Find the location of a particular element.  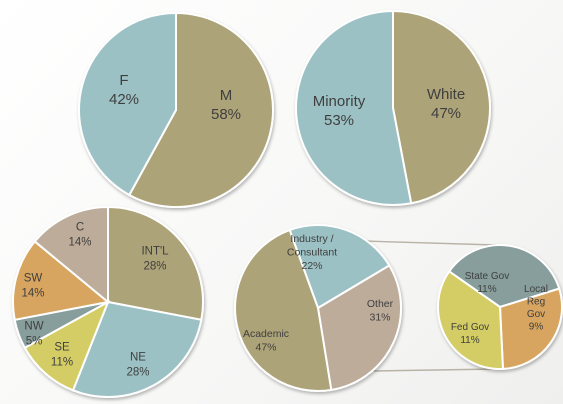

pie-slice-local-reg-gov is located at coordinates (530, 328).